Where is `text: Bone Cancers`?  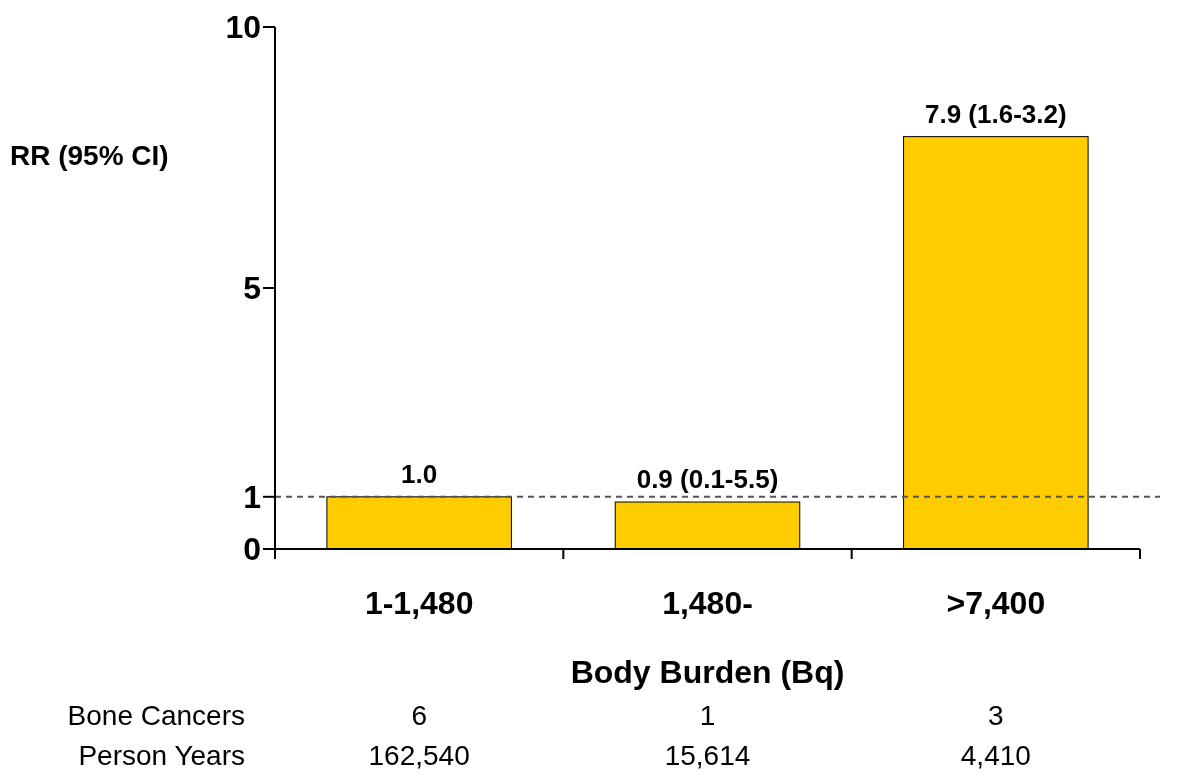
text: Bone Cancers is located at coordinates (156, 715).